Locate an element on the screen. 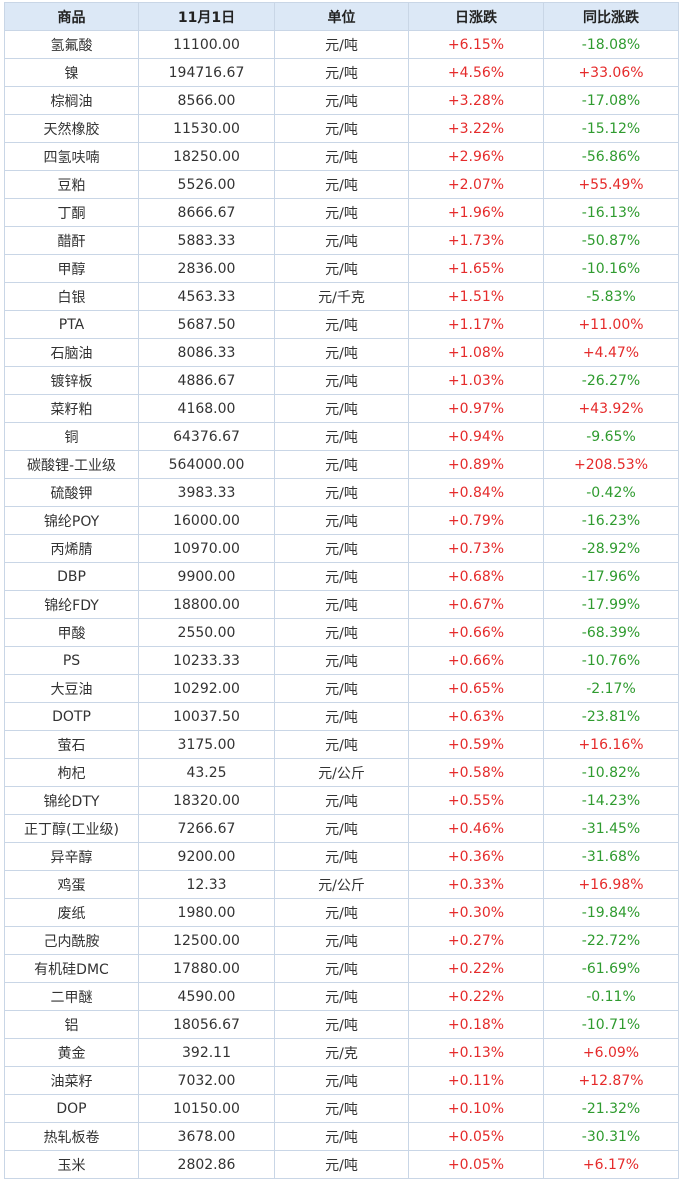 Image resolution: width=682 pixels, height=1181 pixels. table-row: 黄金 392.11 元/克 +0.13% +6.09% is located at coordinates (341, 1052).